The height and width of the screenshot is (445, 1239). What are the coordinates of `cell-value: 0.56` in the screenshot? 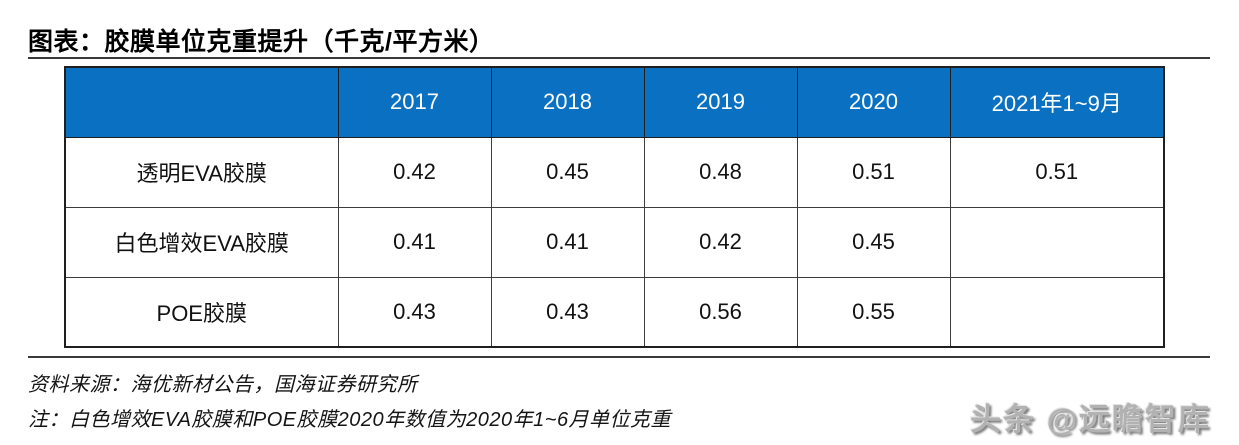 It's located at (720, 312).